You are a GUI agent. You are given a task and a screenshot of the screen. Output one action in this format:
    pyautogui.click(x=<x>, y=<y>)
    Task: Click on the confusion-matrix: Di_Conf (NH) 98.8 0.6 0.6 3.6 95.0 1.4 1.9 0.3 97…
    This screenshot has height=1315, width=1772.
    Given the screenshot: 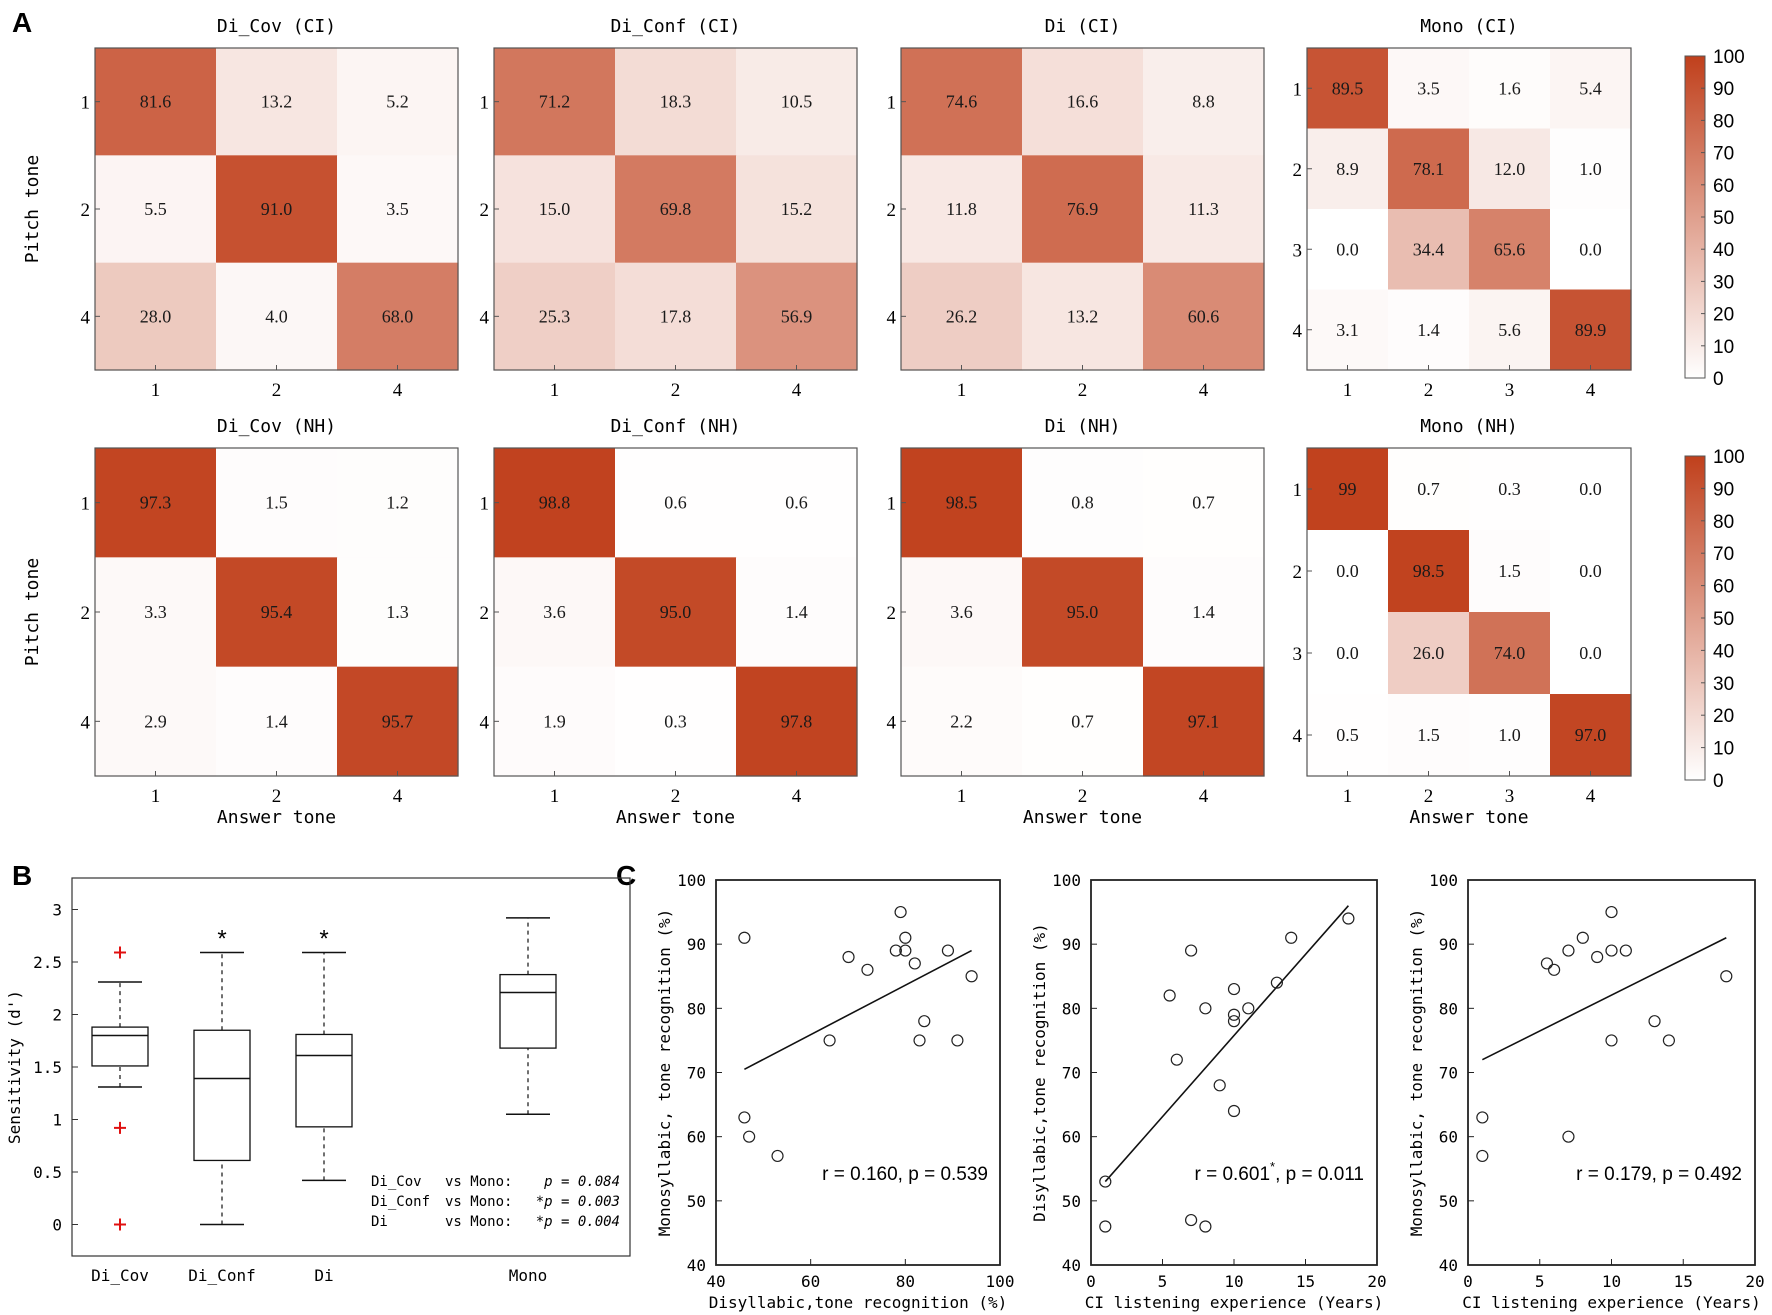 What is the action you would take?
    pyautogui.click(x=669, y=622)
    